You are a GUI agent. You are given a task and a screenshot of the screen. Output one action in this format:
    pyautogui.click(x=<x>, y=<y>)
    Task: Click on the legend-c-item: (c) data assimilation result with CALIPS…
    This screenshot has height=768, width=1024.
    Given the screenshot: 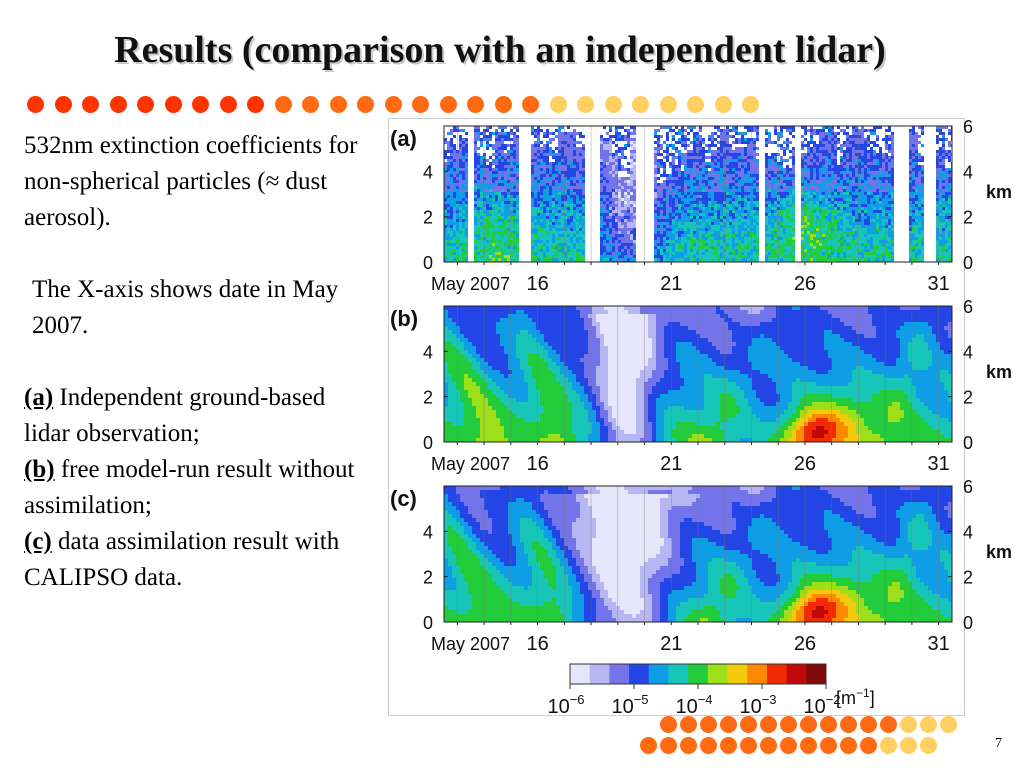 What is the action you would take?
    pyautogui.click(x=199, y=560)
    